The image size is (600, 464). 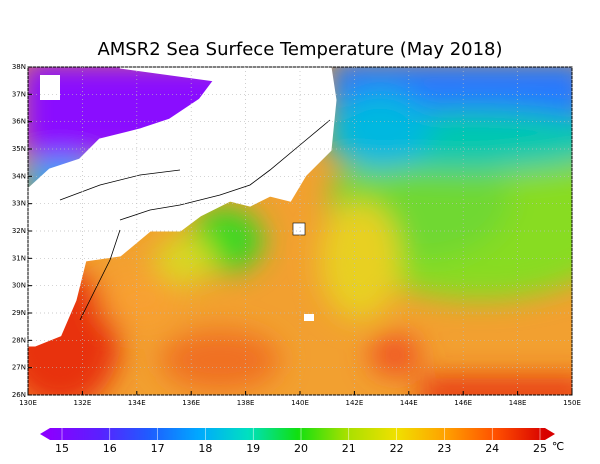 What do you see at coordinates (397, 448) in the screenshot?
I see `colorbar-label: 22` at bounding box center [397, 448].